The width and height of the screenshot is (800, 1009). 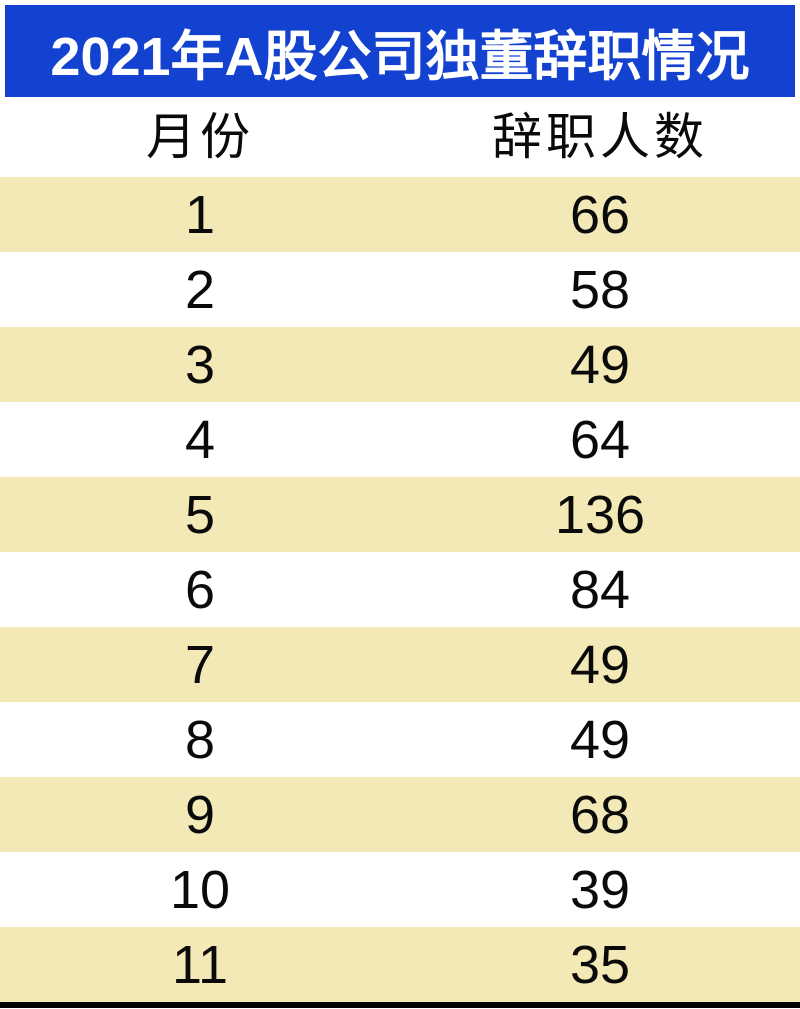 I want to click on month-cell: 6, so click(x=200, y=589).